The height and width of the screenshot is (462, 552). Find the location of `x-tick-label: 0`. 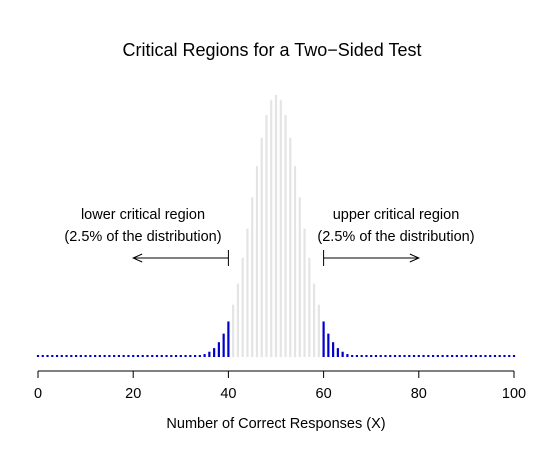

x-tick-label: 0 is located at coordinates (38, 394).